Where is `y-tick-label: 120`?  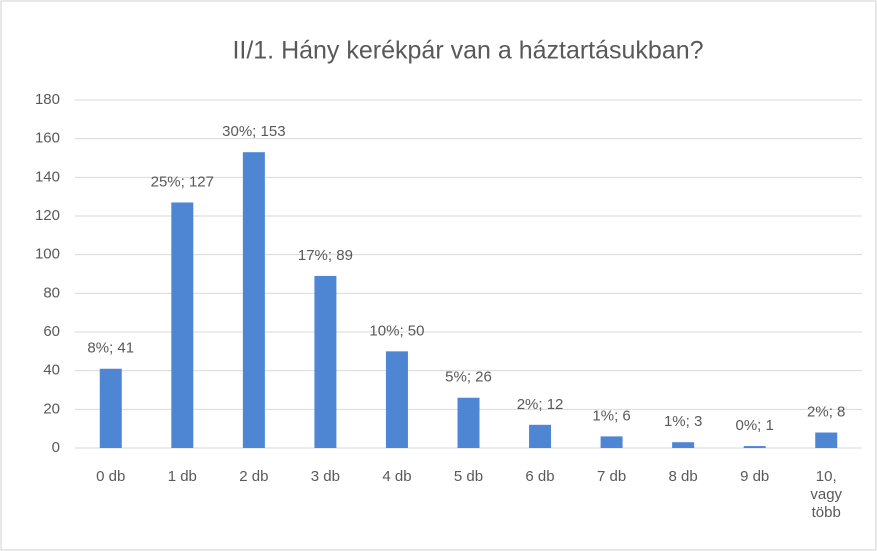
y-tick-label: 120 is located at coordinates (47, 215).